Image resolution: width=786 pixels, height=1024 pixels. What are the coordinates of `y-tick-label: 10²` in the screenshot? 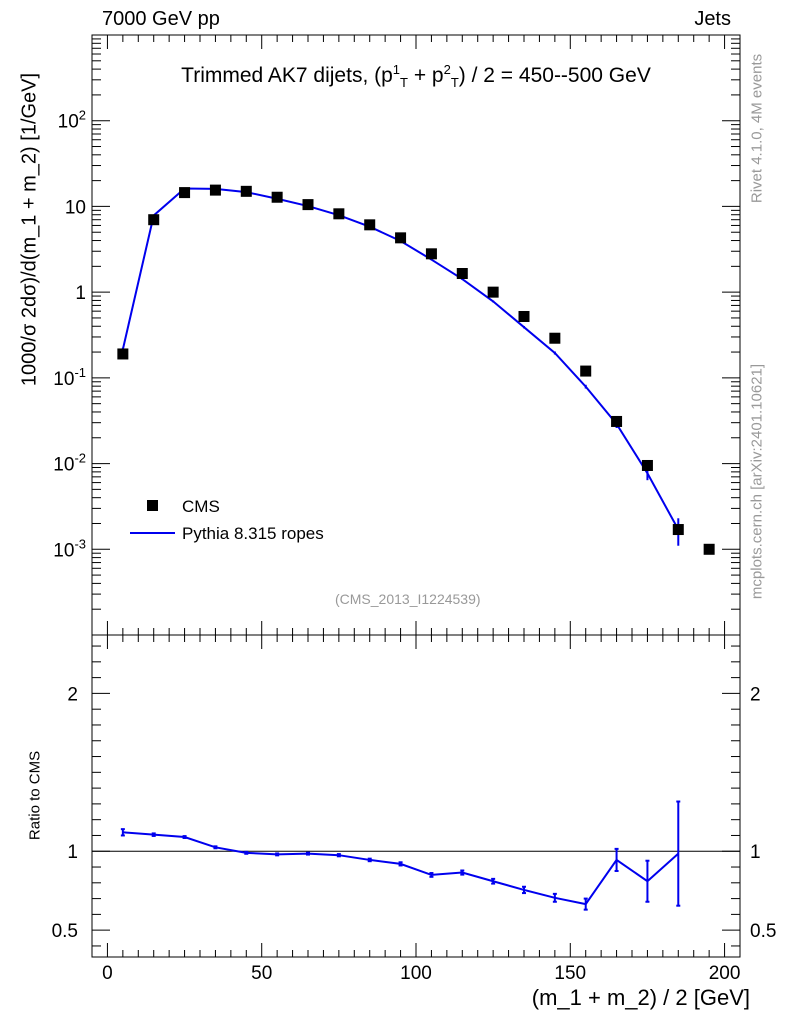 It's located at (72, 120).